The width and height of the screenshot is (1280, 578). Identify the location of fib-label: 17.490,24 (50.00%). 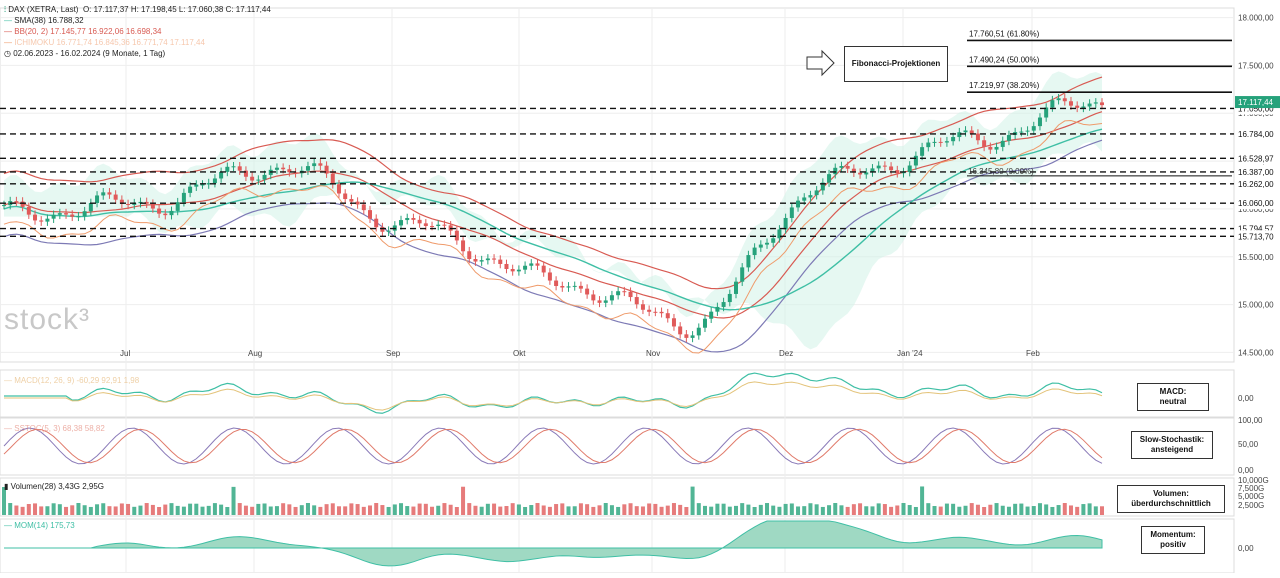
(1004, 59).